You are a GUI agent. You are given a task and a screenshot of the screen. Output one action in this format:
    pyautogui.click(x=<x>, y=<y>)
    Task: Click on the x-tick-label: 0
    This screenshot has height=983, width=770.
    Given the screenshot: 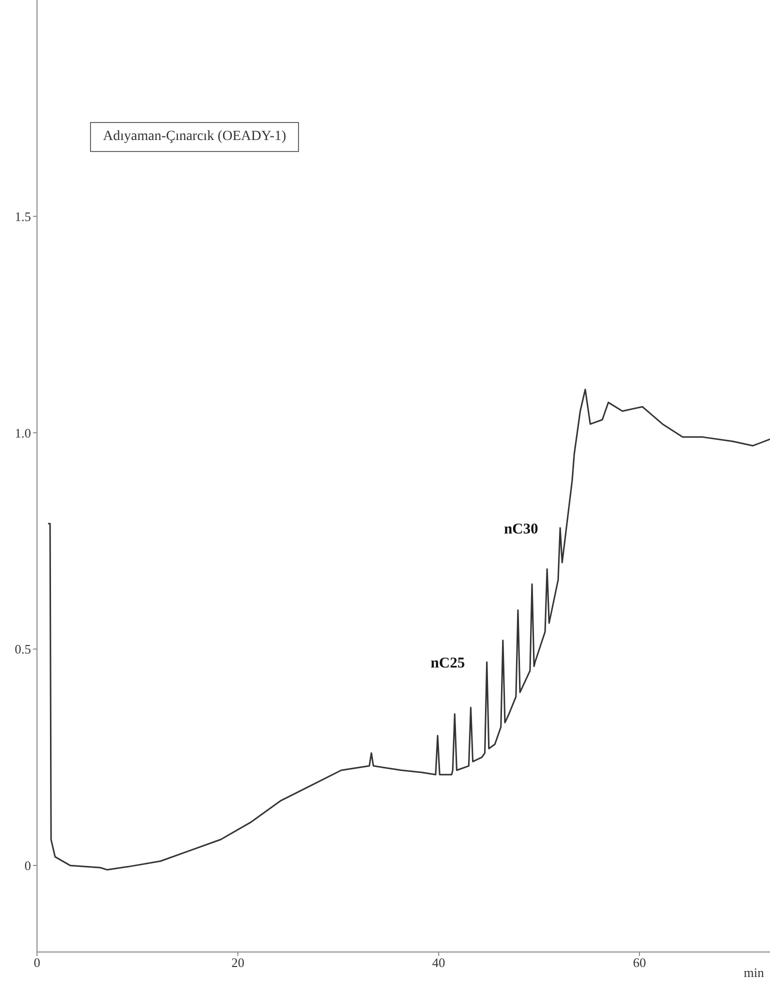 What is the action you would take?
    pyautogui.click(x=37, y=962)
    